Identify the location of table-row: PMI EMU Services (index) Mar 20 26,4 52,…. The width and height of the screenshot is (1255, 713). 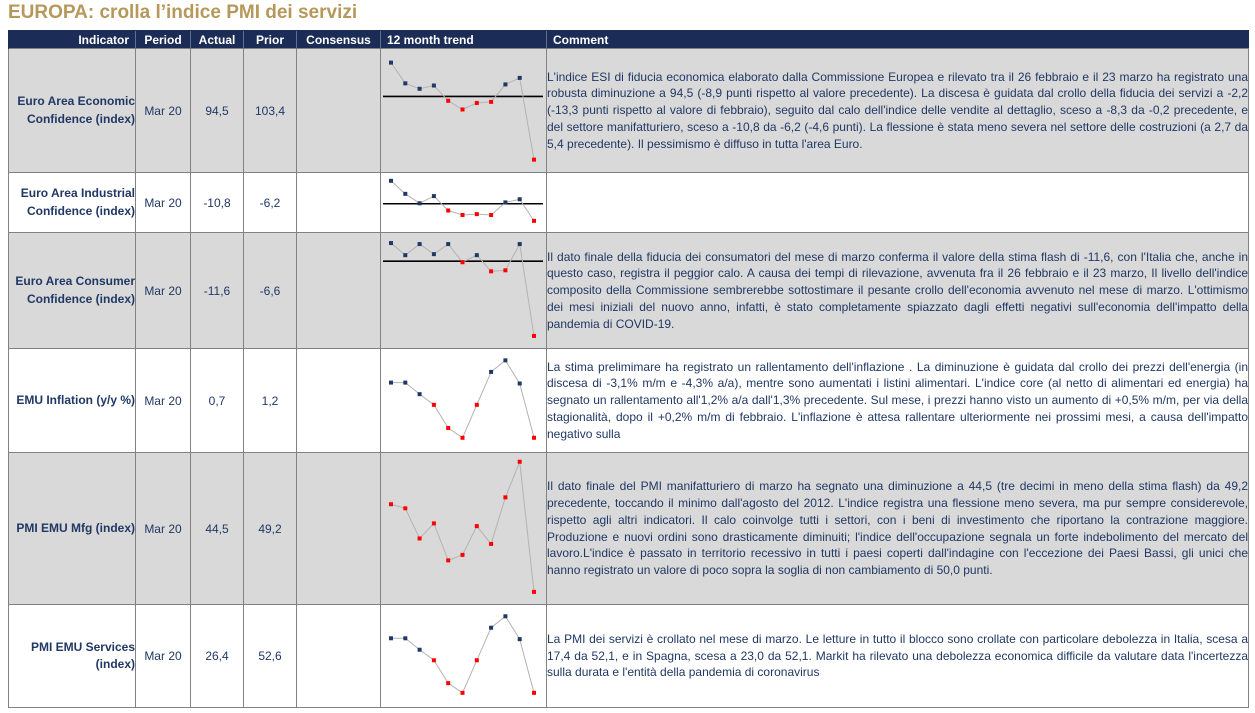
(628, 656).